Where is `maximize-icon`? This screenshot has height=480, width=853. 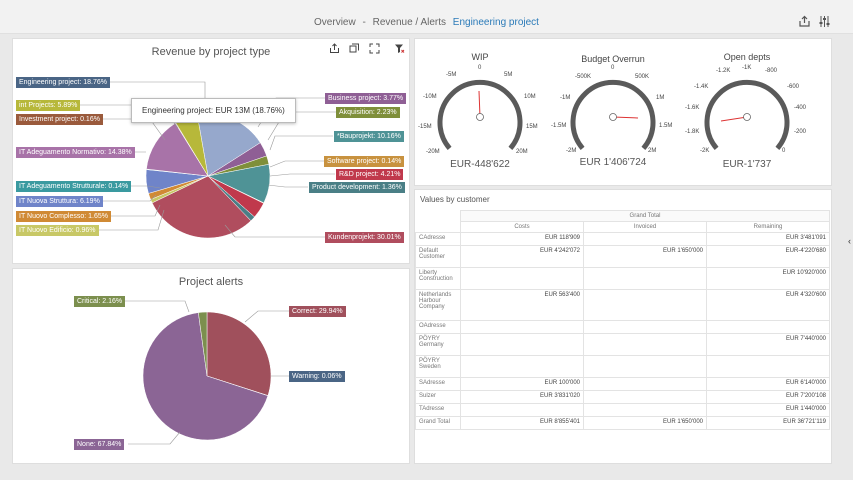
maximize-icon is located at coordinates (374, 48).